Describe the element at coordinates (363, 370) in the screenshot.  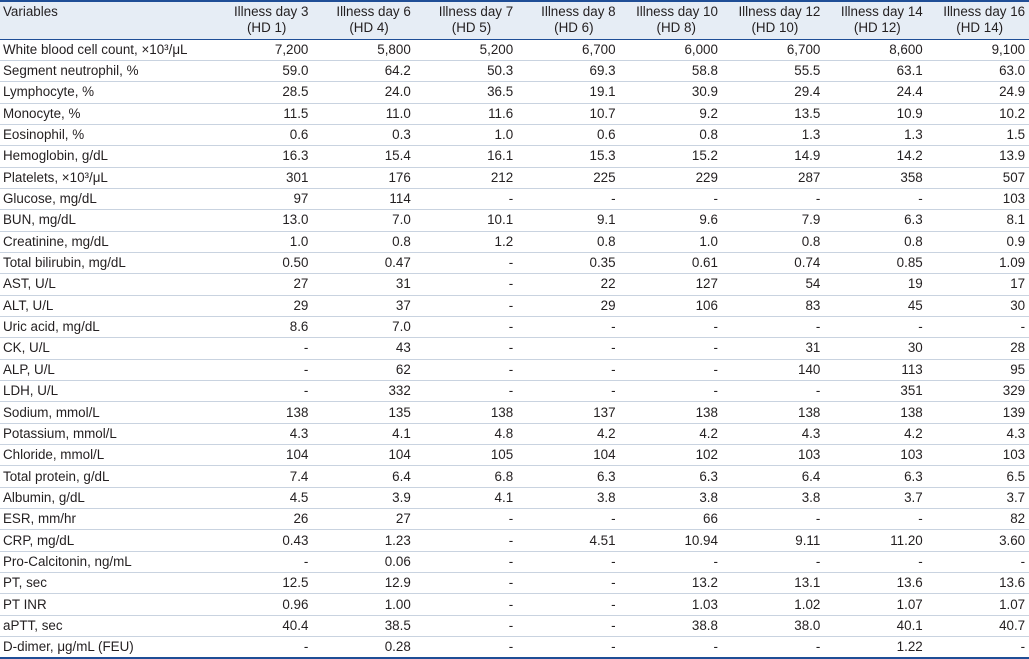
I see `value-cell: 62` at that location.